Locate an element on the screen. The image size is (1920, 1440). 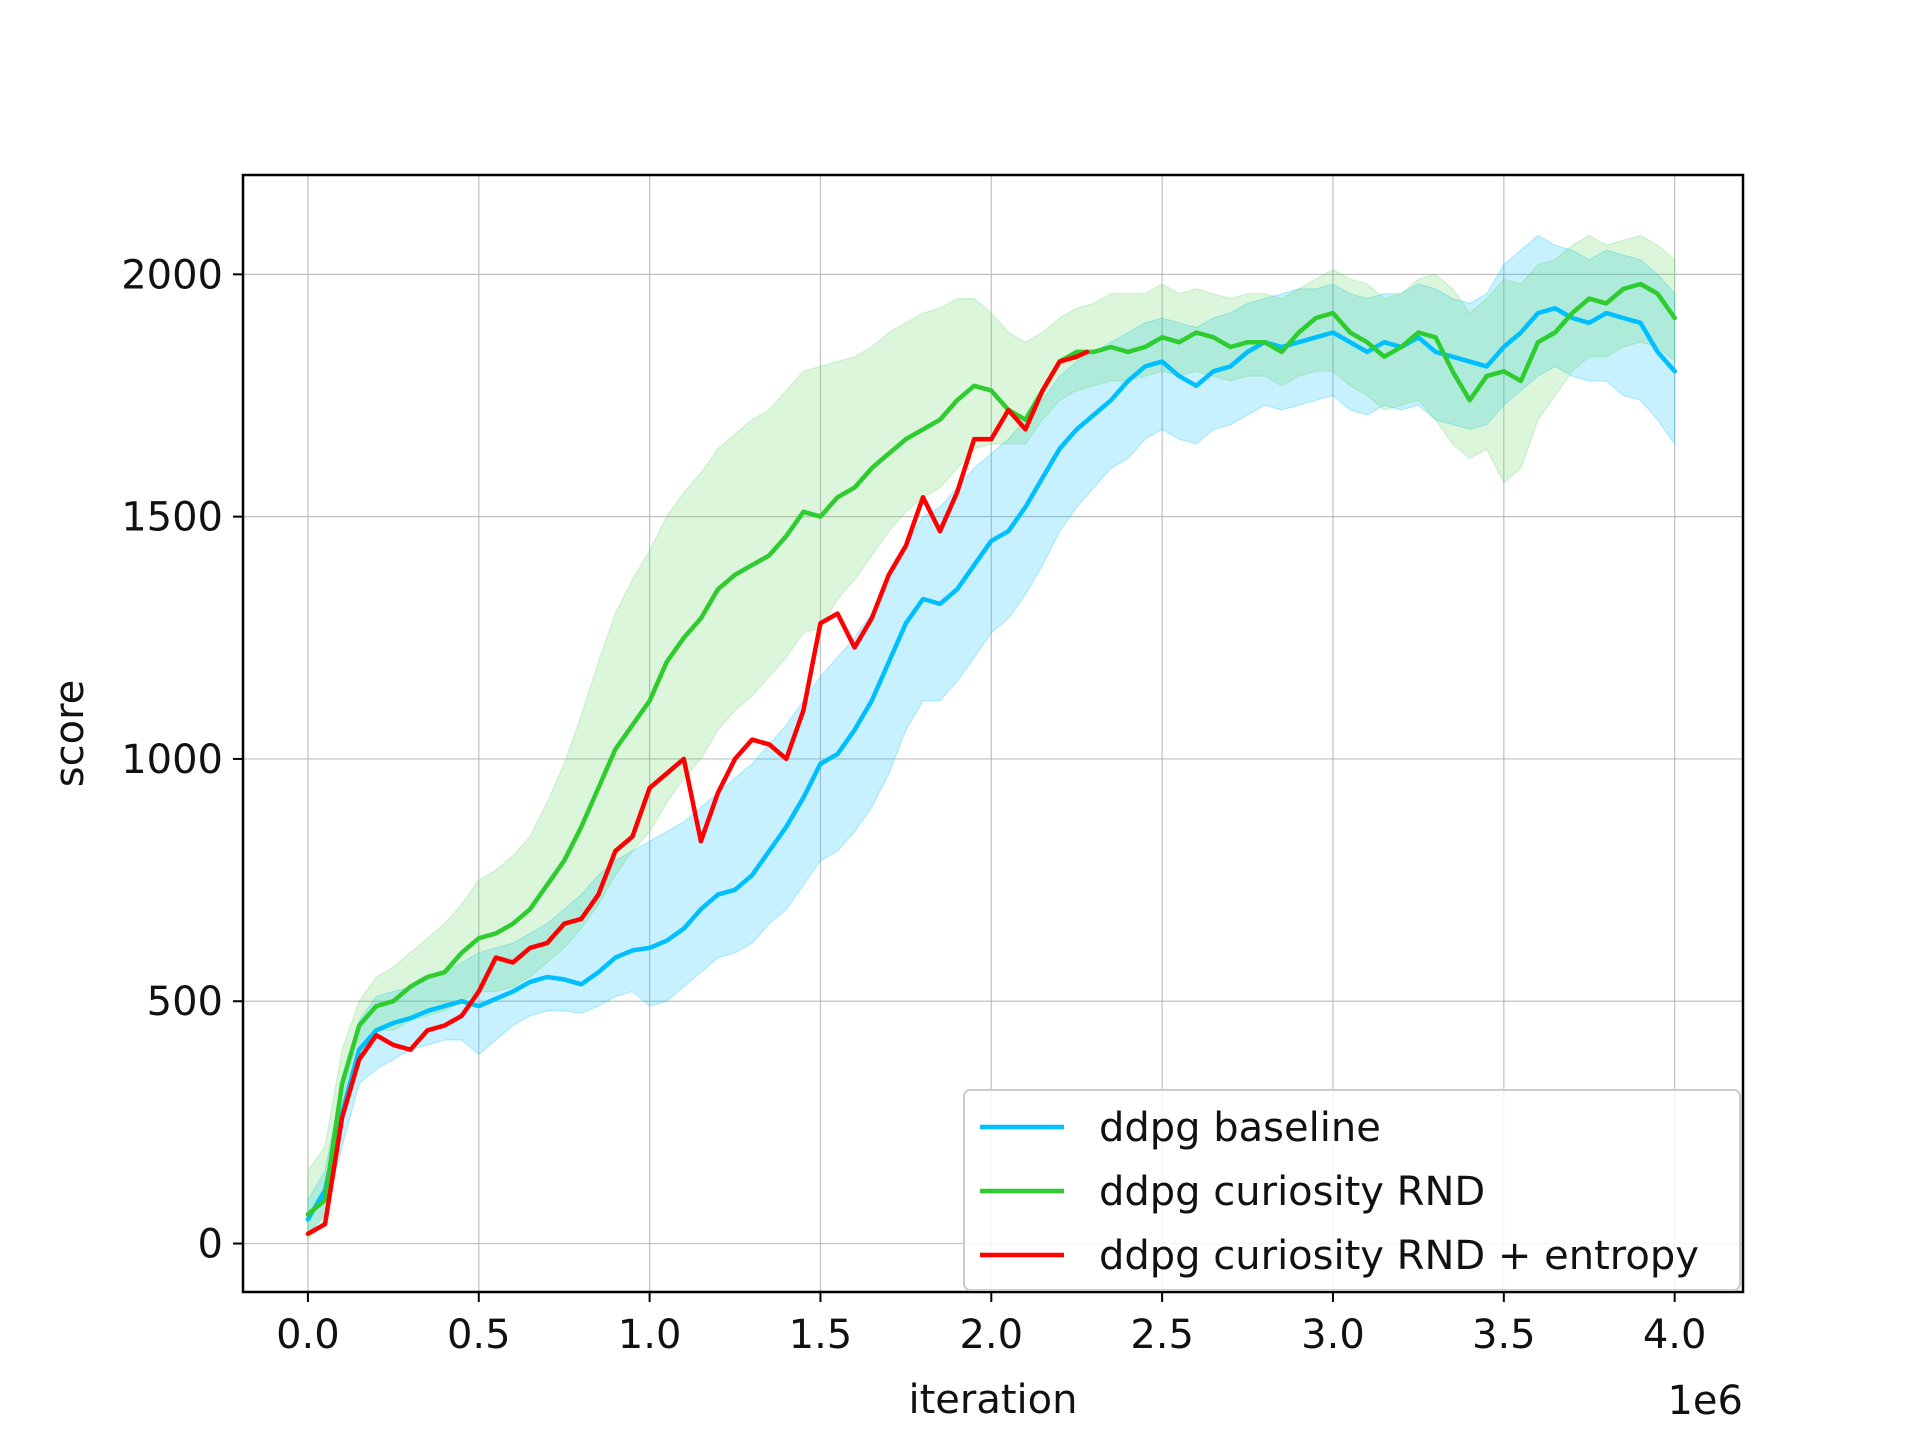
y-tick-label: 0 is located at coordinates (210, 1245).